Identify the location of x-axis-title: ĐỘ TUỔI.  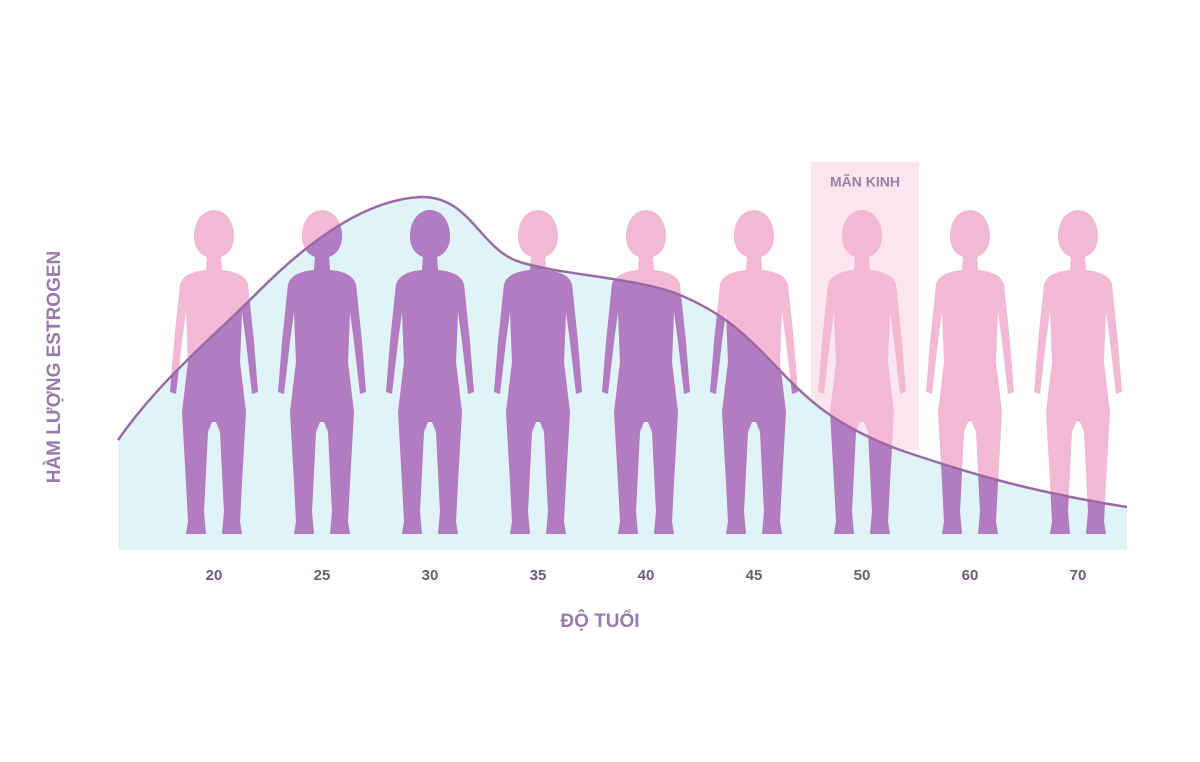
(599, 621).